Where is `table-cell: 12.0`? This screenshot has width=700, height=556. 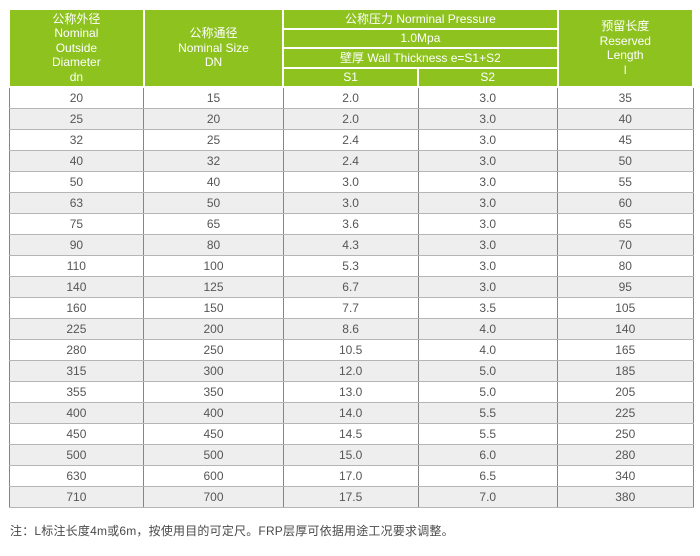
table-cell: 12.0 is located at coordinates (350, 370).